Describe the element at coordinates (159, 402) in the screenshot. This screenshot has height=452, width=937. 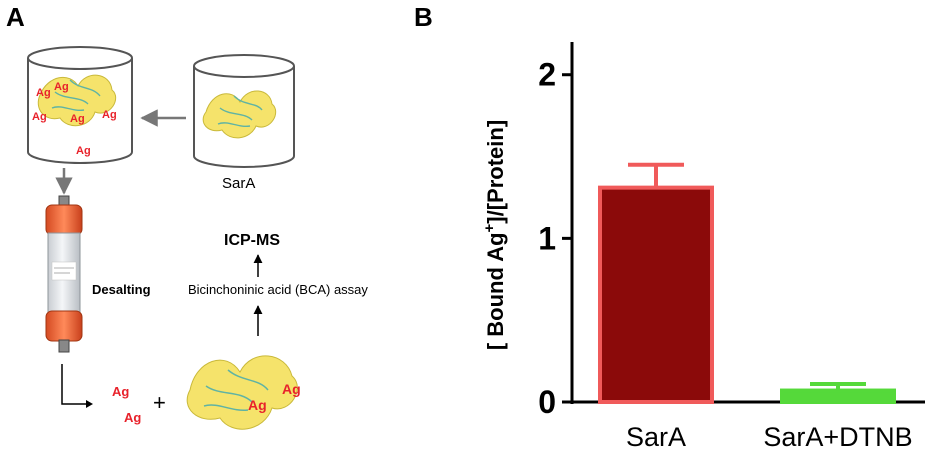
I see `plus-sign: +` at that location.